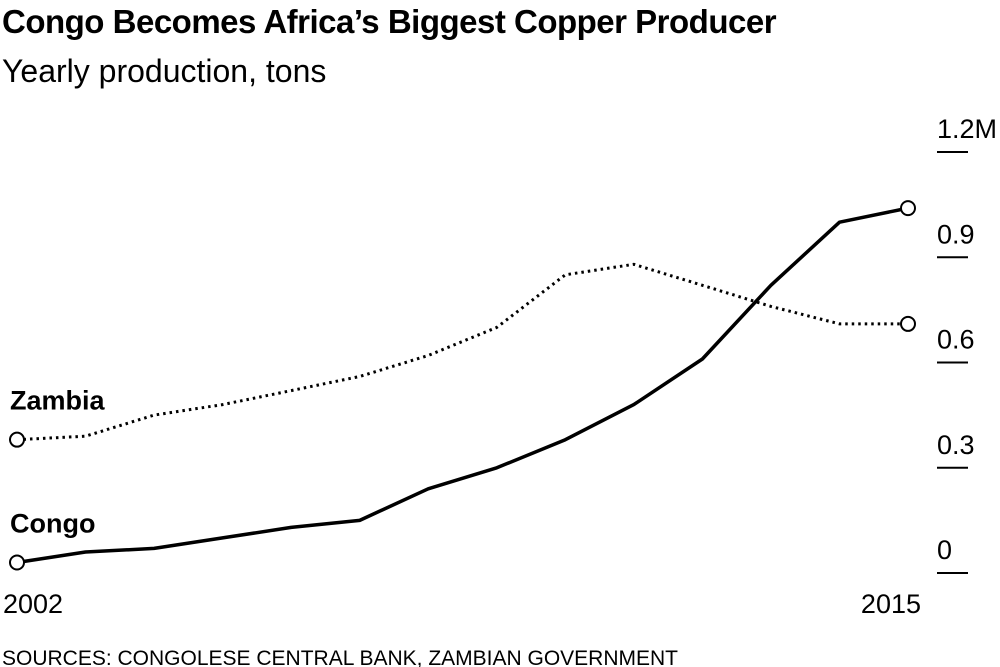  What do you see at coordinates (956, 234) in the screenshot?
I see `y-tick-label: 0.9` at bounding box center [956, 234].